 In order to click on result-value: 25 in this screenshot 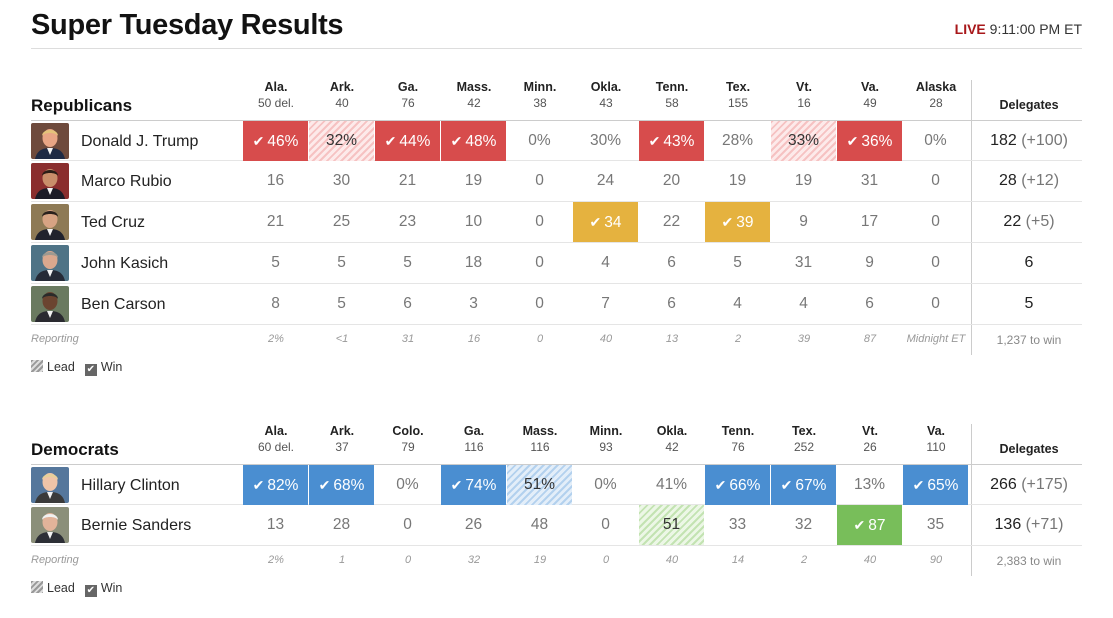, I will do `click(341, 221)`.